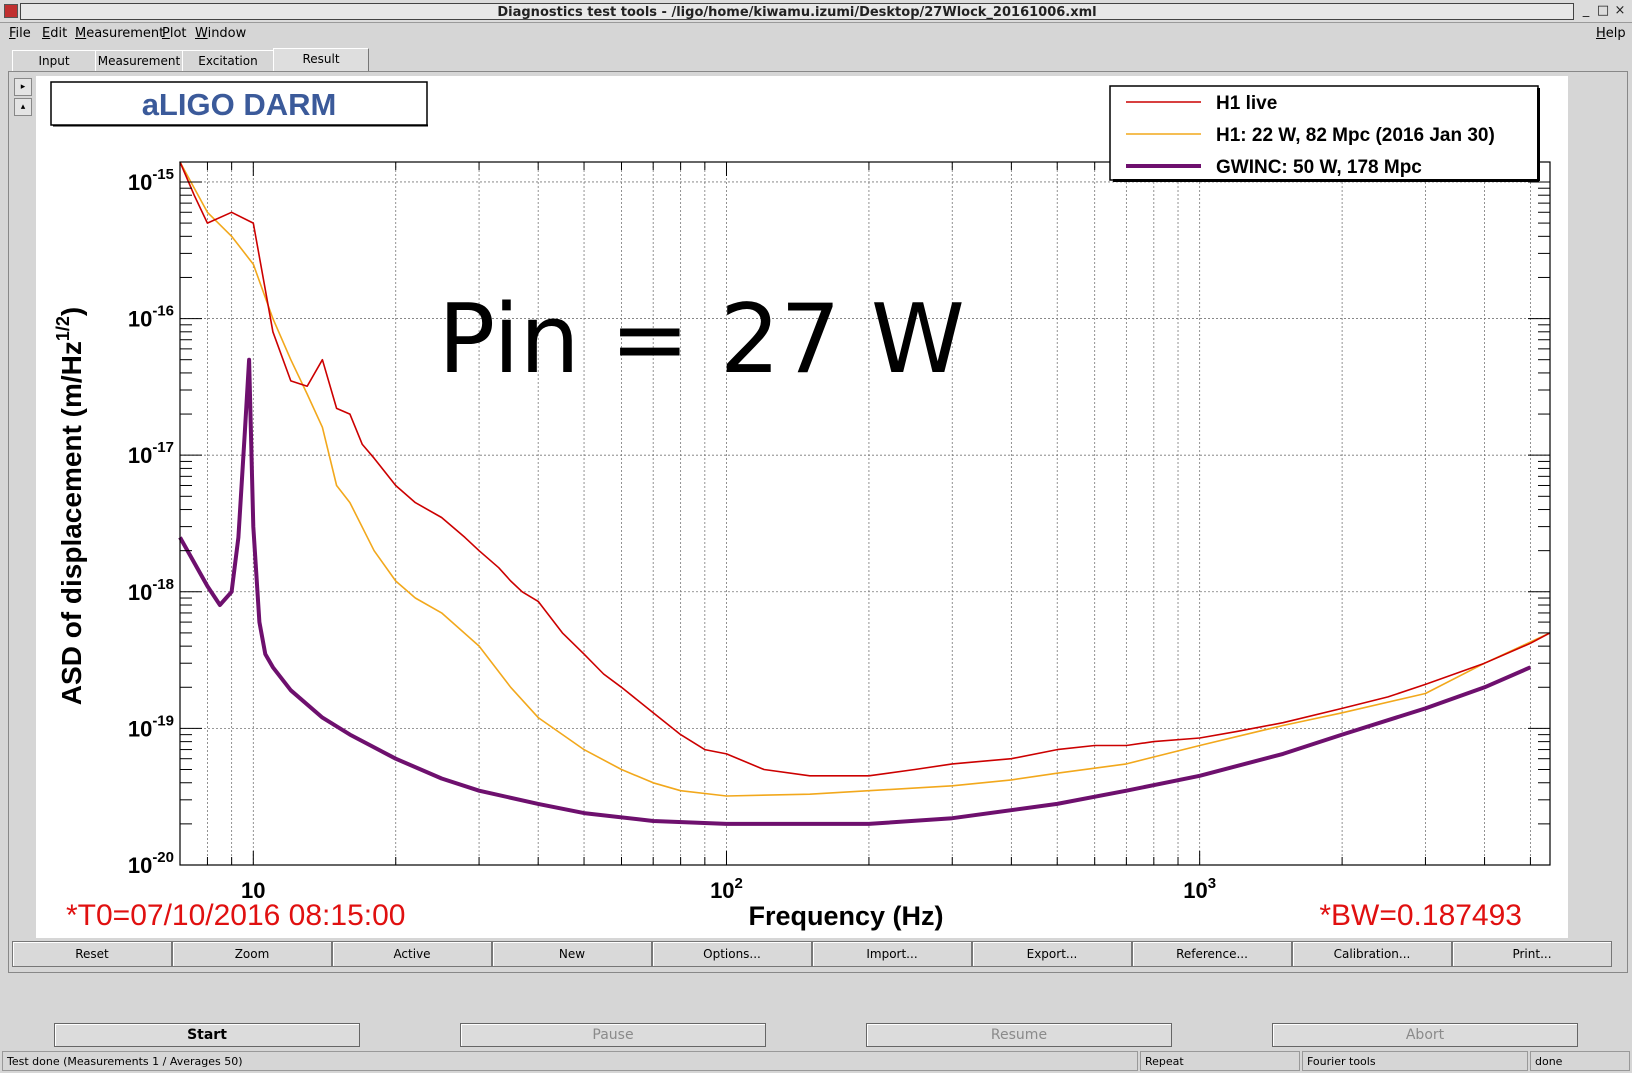 This screenshot has height=1073, width=1632. Describe the element at coordinates (1246, 103) in the screenshot. I see `legend-h1-live-label: H1 live` at that location.